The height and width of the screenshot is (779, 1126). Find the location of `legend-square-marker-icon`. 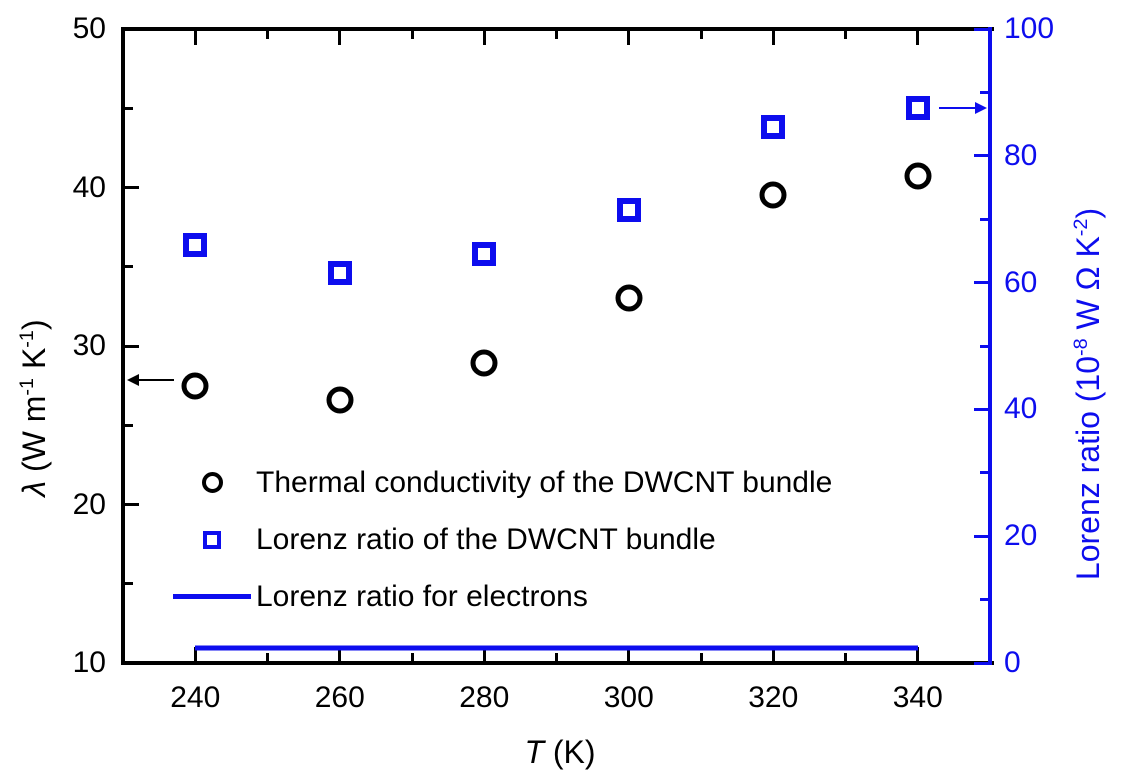

legend-square-marker-icon is located at coordinates (212, 539).